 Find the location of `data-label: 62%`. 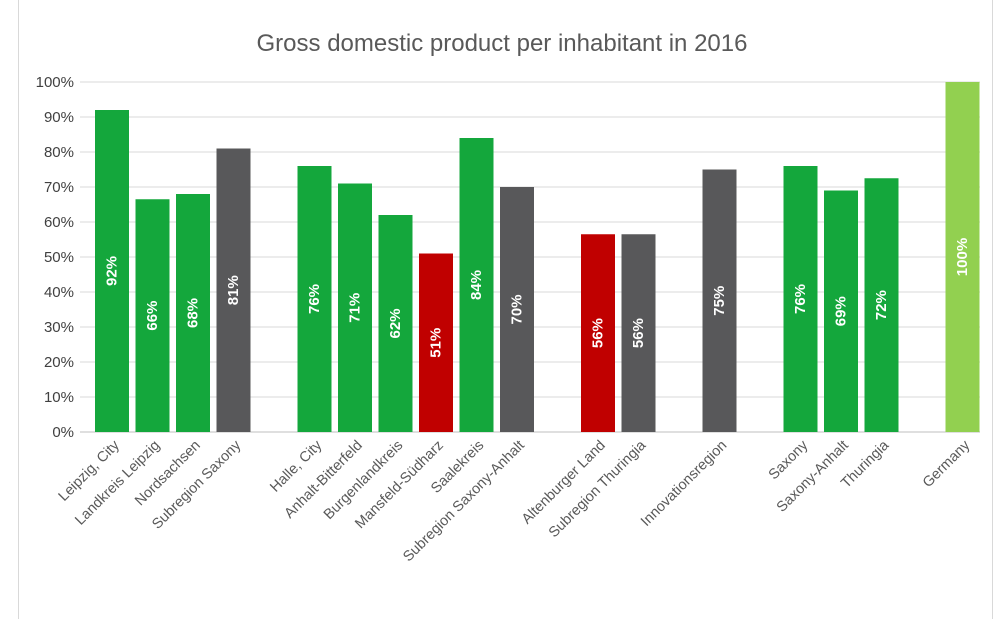

data-label: 62% is located at coordinates (395, 323).